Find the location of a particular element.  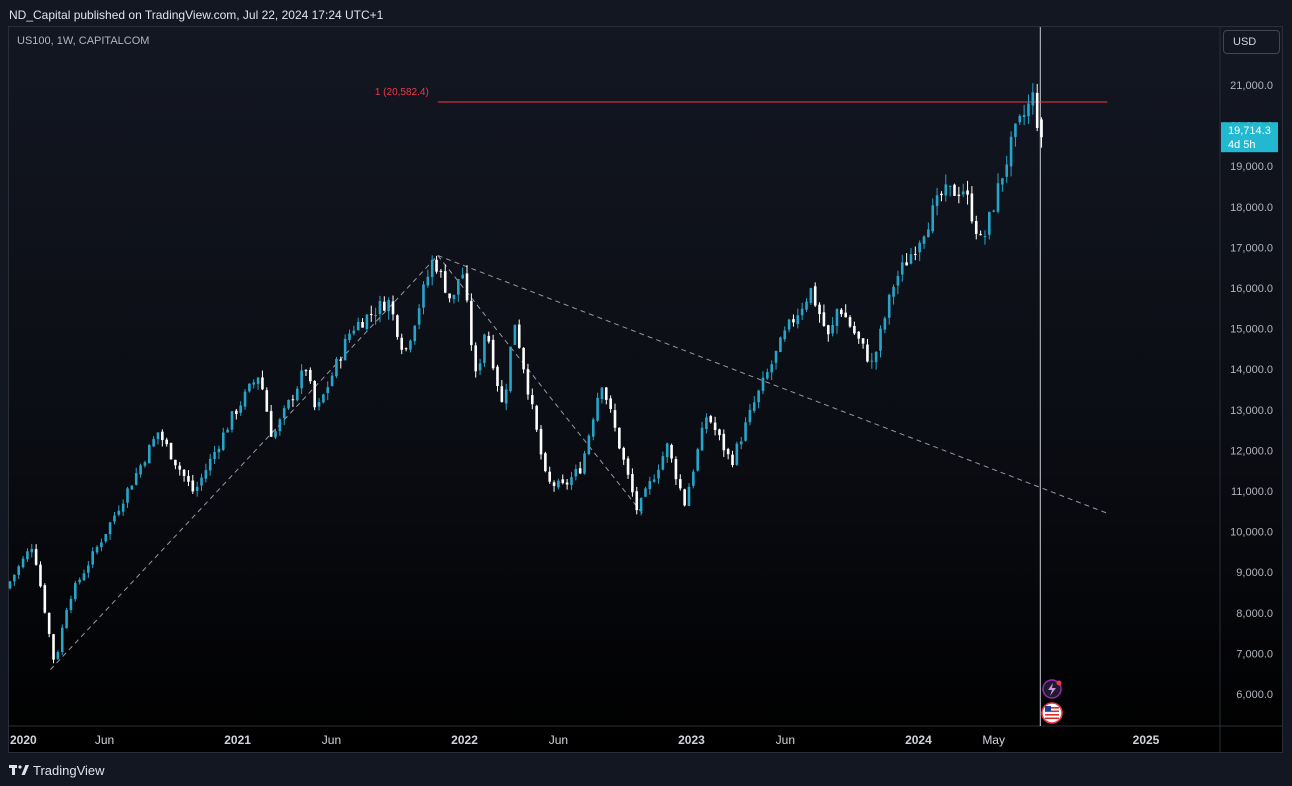

currency-button: USD is located at coordinates (1251, 42).